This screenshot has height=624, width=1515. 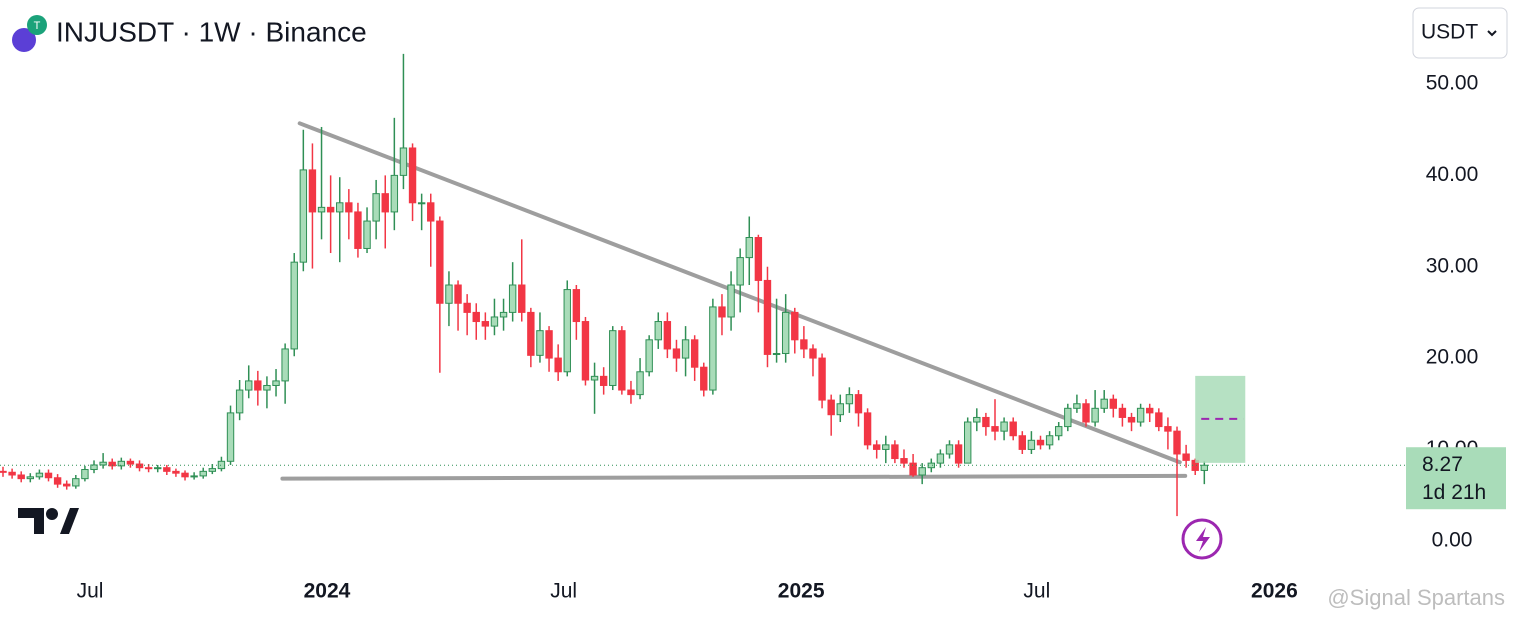 What do you see at coordinates (1274, 591) in the screenshot?
I see `x-tick-label: 2026` at bounding box center [1274, 591].